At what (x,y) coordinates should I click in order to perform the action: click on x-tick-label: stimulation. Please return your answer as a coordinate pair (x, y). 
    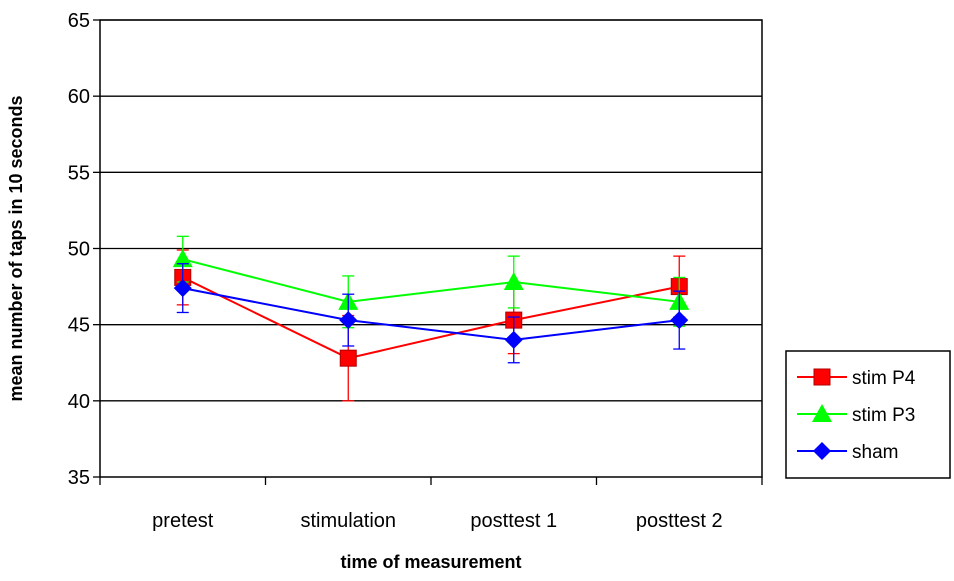
    Looking at the image, I should click on (348, 521).